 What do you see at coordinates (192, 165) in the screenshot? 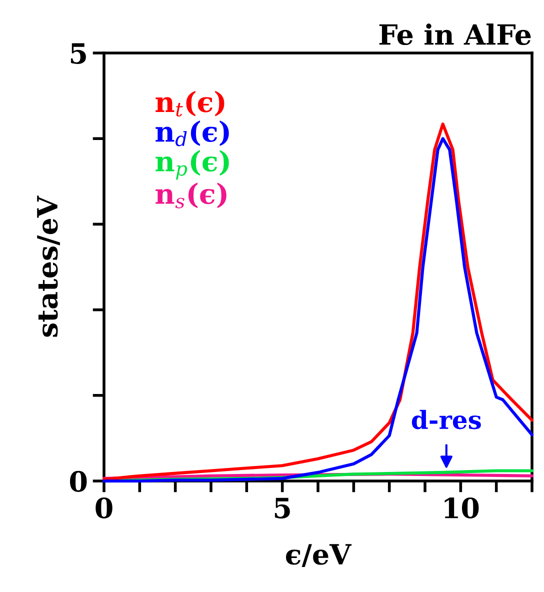
I see `text: n$_{p}$(ϵ)` at bounding box center [192, 165].